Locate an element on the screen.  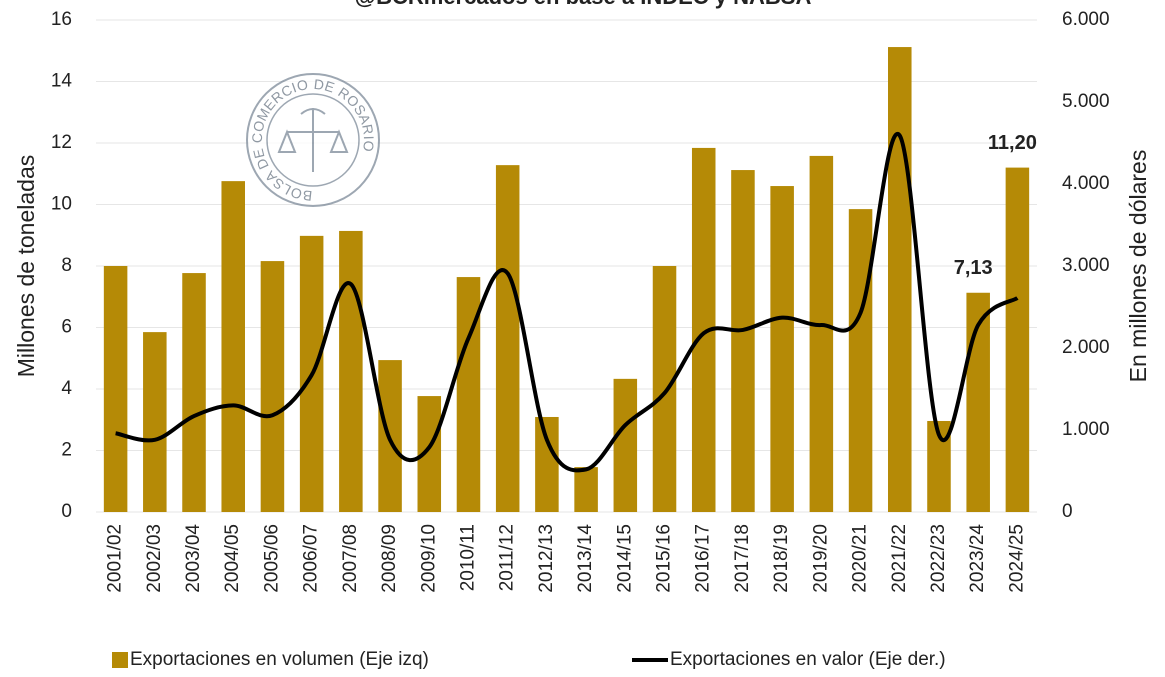
x-tick-label: 2011/12 is located at coordinates (507, 557).